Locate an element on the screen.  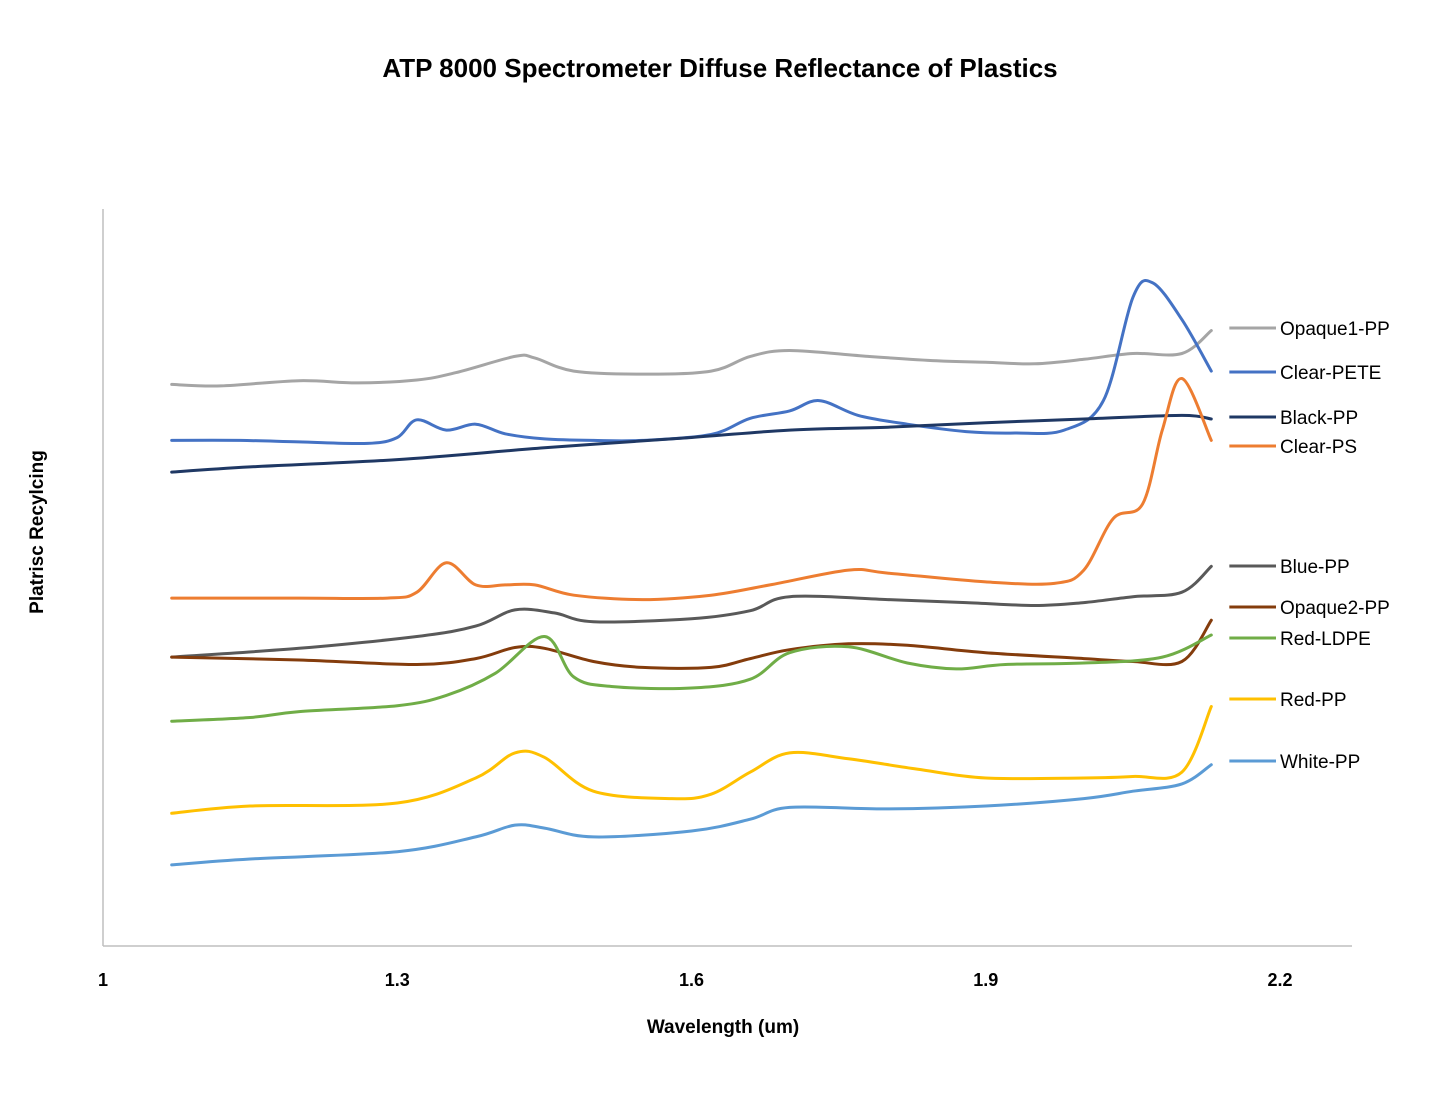
series-line-opaque2-pp is located at coordinates (691, 644).